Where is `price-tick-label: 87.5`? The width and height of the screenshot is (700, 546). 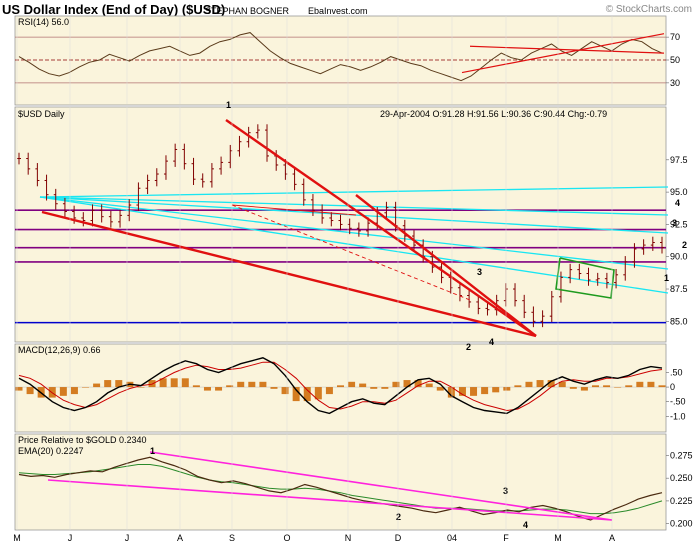 price-tick-label: 87.5 is located at coordinates (679, 289).